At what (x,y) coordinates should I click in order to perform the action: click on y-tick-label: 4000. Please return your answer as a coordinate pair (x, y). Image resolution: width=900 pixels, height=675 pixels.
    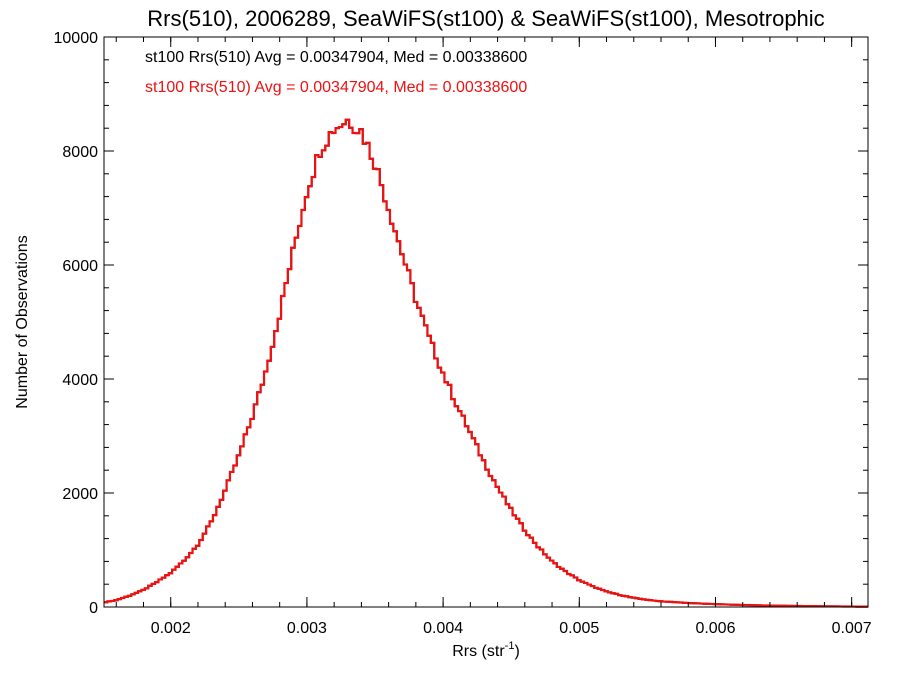
    Looking at the image, I should click on (80, 380).